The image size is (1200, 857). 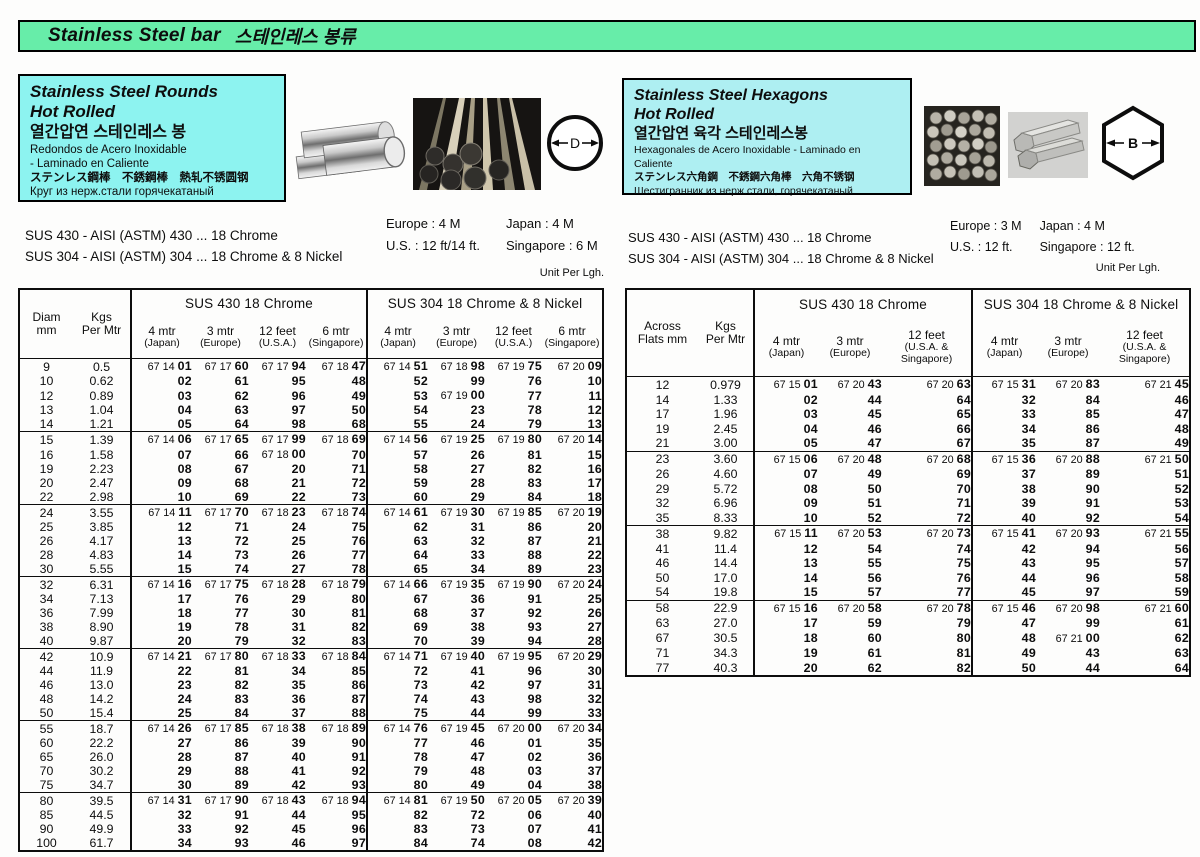 I want to click on part-code-cell: 87, so click(x=535, y=541).